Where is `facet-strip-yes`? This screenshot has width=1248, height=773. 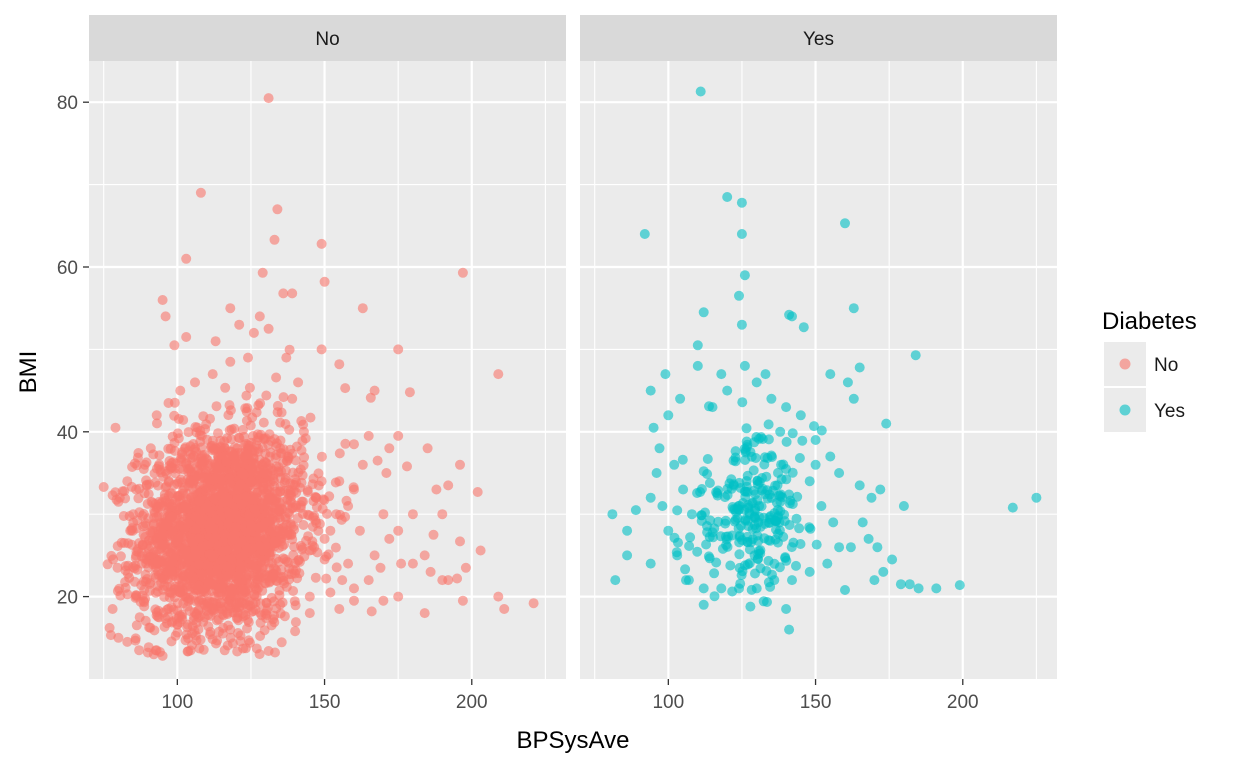 facet-strip-yes is located at coordinates (818, 38).